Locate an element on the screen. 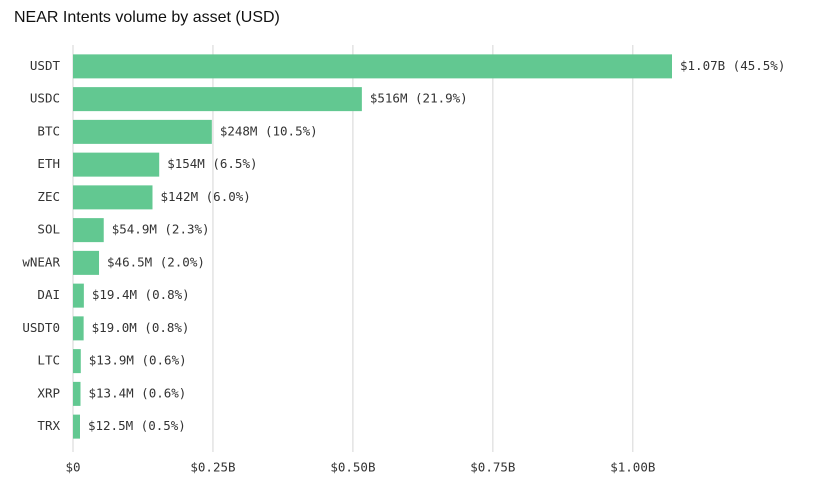 This screenshot has width=838, height=496. value-label: $516M (21.9%) is located at coordinates (419, 98).